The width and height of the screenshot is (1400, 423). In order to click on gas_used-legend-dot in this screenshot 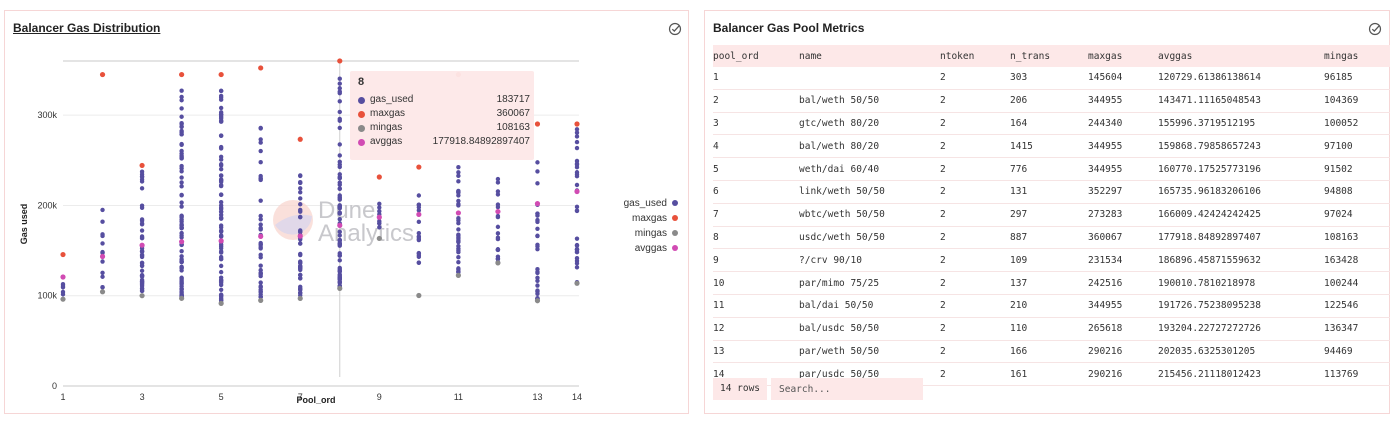, I will do `click(675, 203)`.